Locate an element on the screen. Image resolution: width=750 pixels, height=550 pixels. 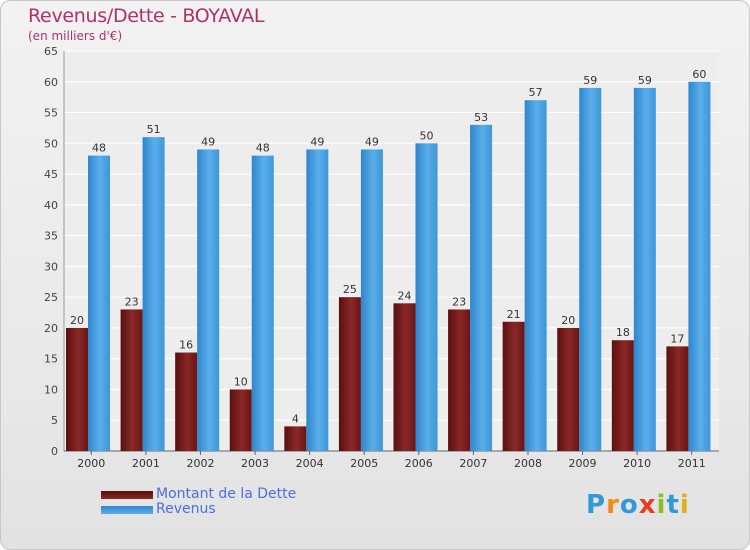
logo-letter: x is located at coordinates (647, 505).